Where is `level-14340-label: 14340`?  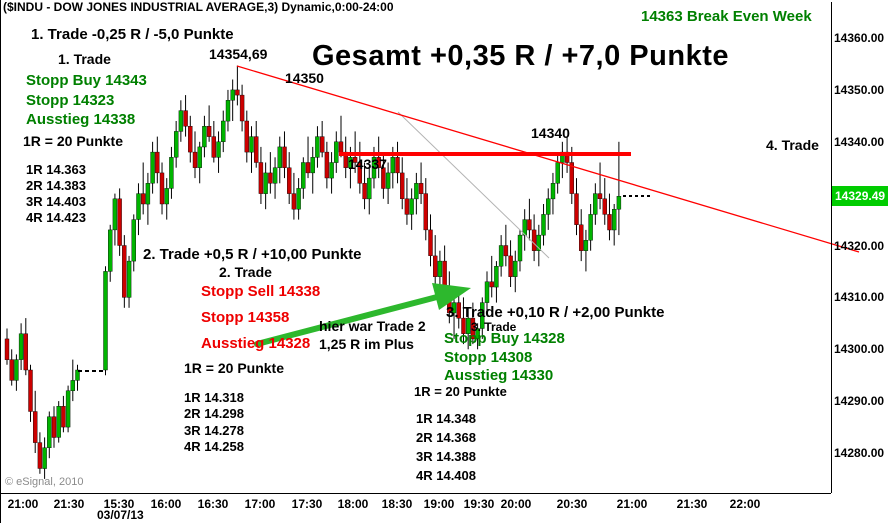 level-14340-label: 14340 is located at coordinates (550, 133).